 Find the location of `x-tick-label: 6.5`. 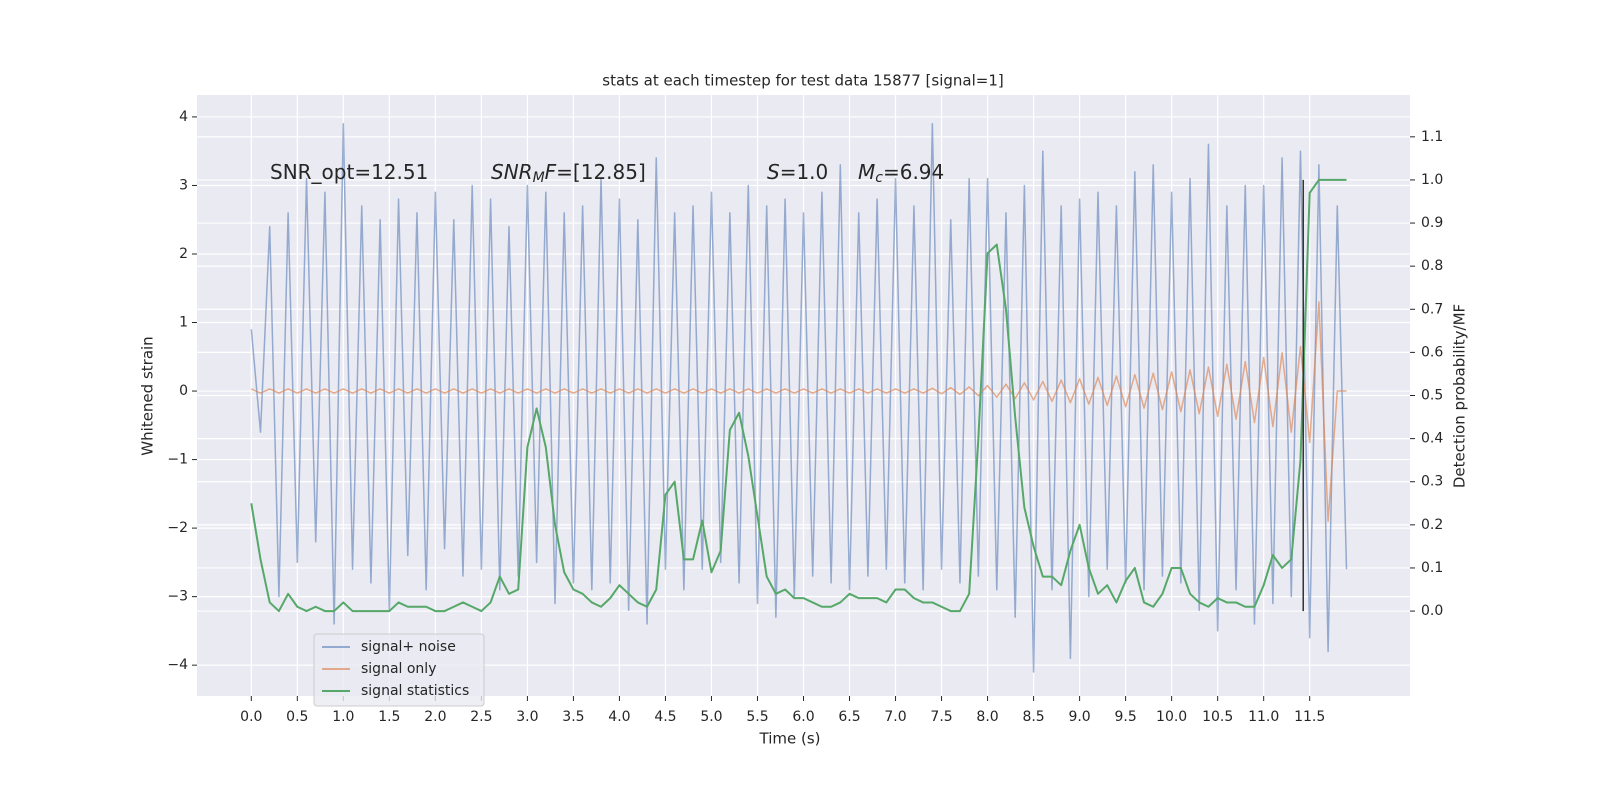

x-tick-label: 6.5 is located at coordinates (849, 717).